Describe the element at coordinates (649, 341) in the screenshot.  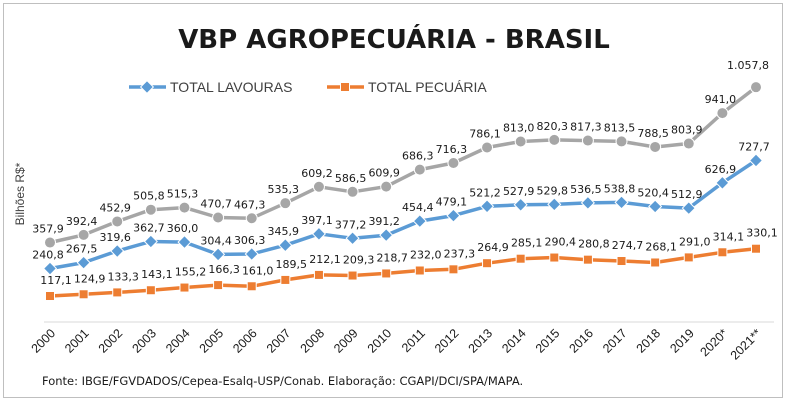
I see `x-tick-label: 2018` at that location.